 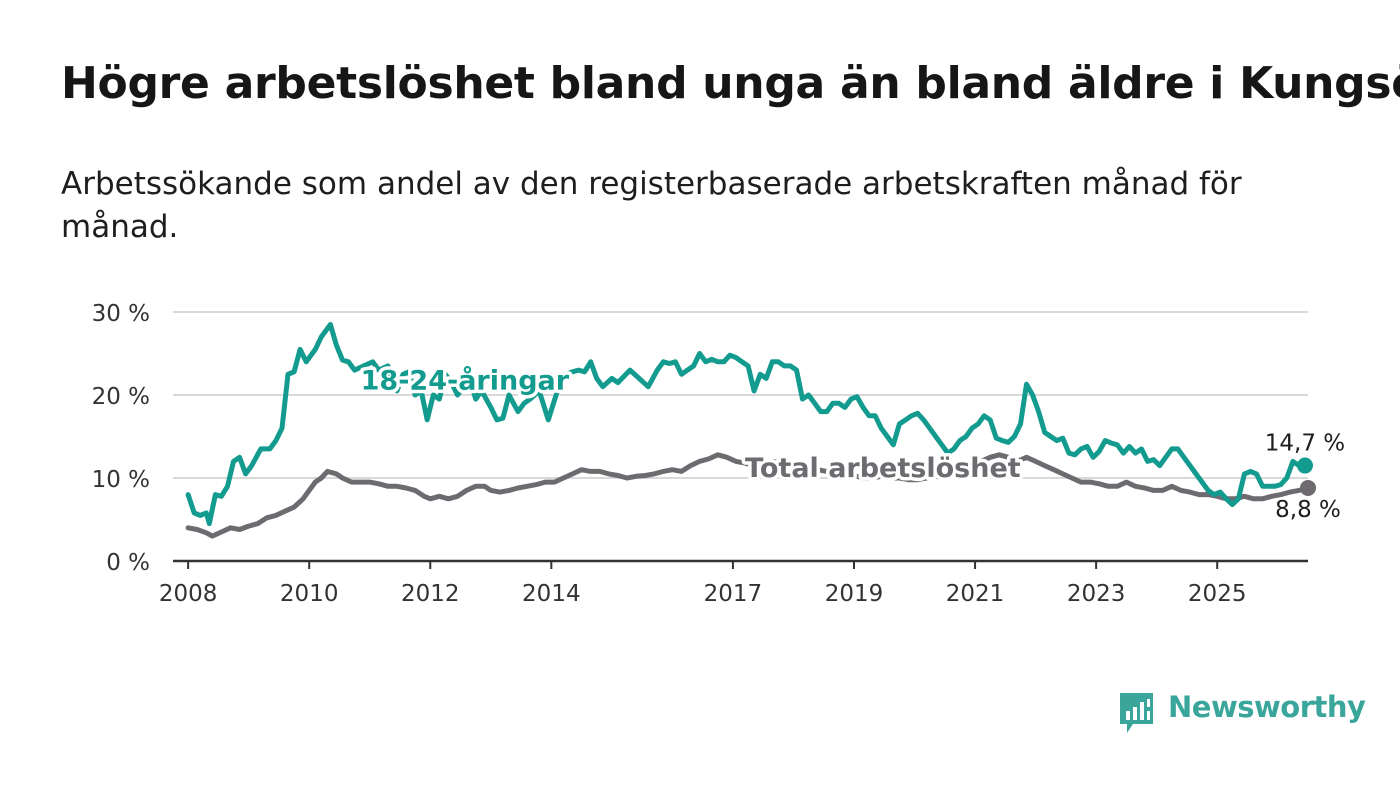 I want to click on end-label-18-24: 14,7 %, so click(x=1305, y=444).